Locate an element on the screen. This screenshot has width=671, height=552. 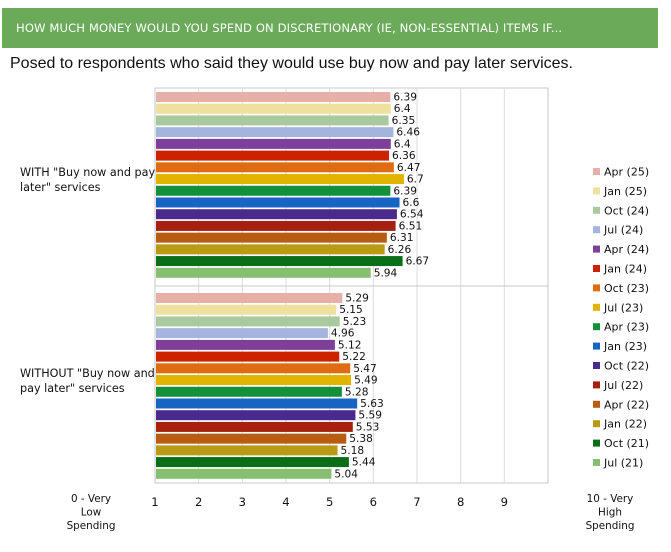
data-label: 6.39 is located at coordinates (405, 98).